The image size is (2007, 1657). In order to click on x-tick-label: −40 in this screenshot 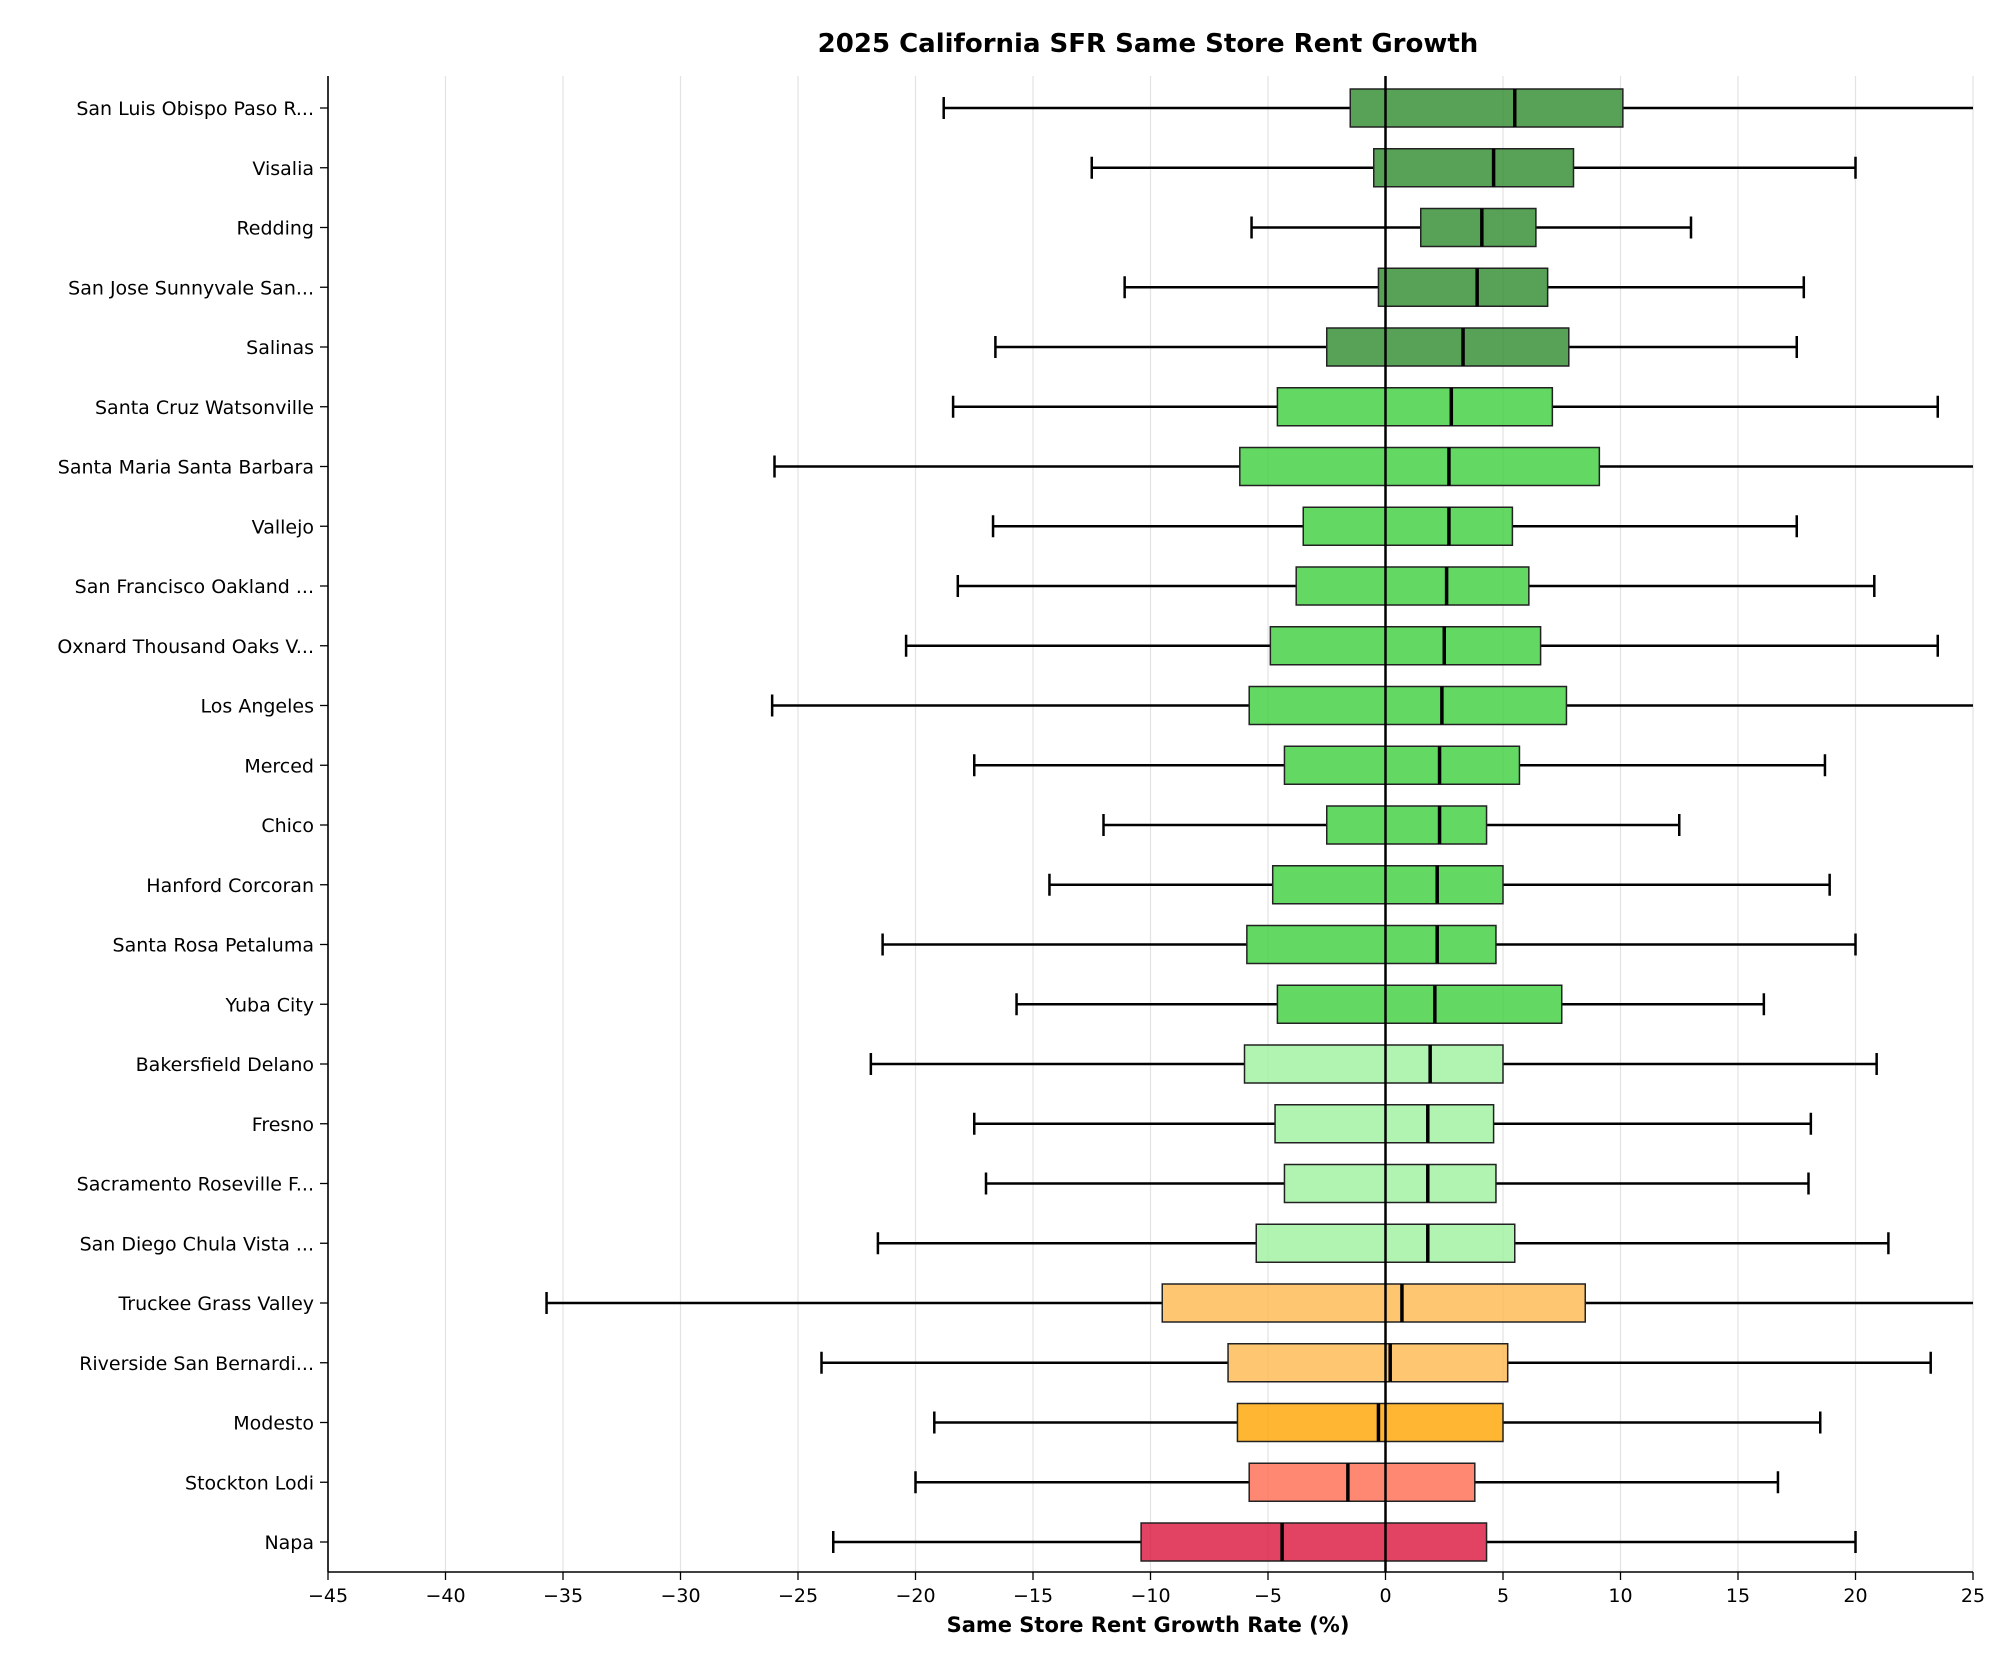, I will do `click(445, 1596)`.